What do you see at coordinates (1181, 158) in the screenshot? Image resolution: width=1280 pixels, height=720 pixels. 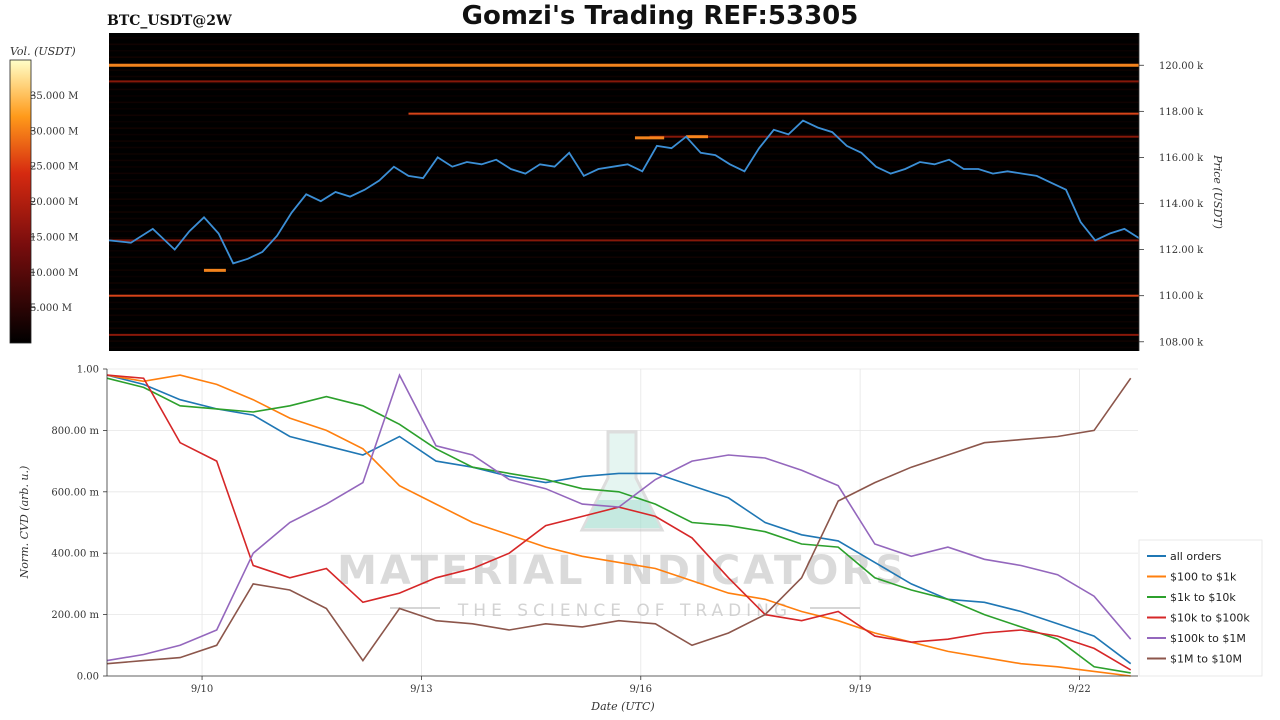 I see `price-tick-label: 116.00 k` at bounding box center [1181, 158].